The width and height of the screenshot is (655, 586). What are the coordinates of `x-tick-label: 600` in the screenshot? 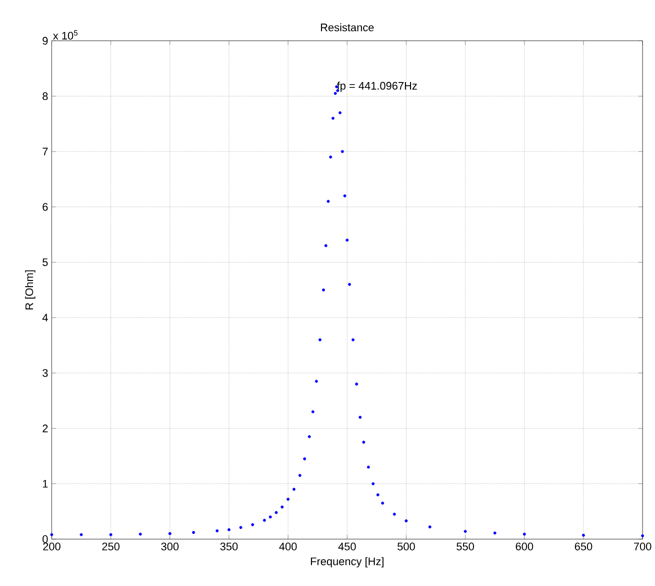 It's located at (525, 546).